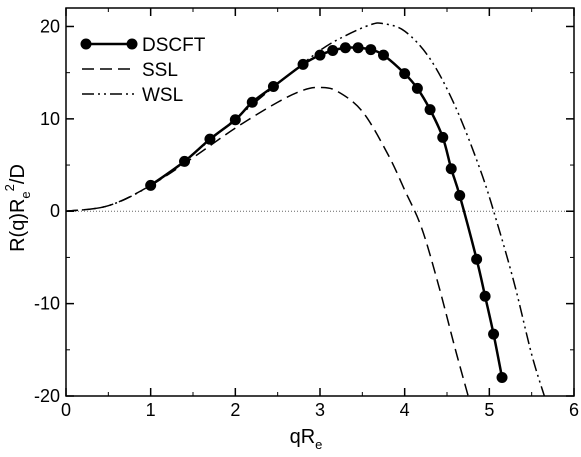 The height and width of the screenshot is (457, 581). What do you see at coordinates (174, 45) in the screenshot?
I see `legend-label-dscft: DSCFT` at bounding box center [174, 45].